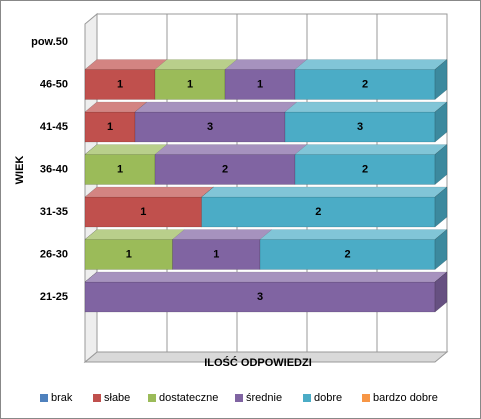  I want to click on legend-label: dostateczne, so click(188, 398).